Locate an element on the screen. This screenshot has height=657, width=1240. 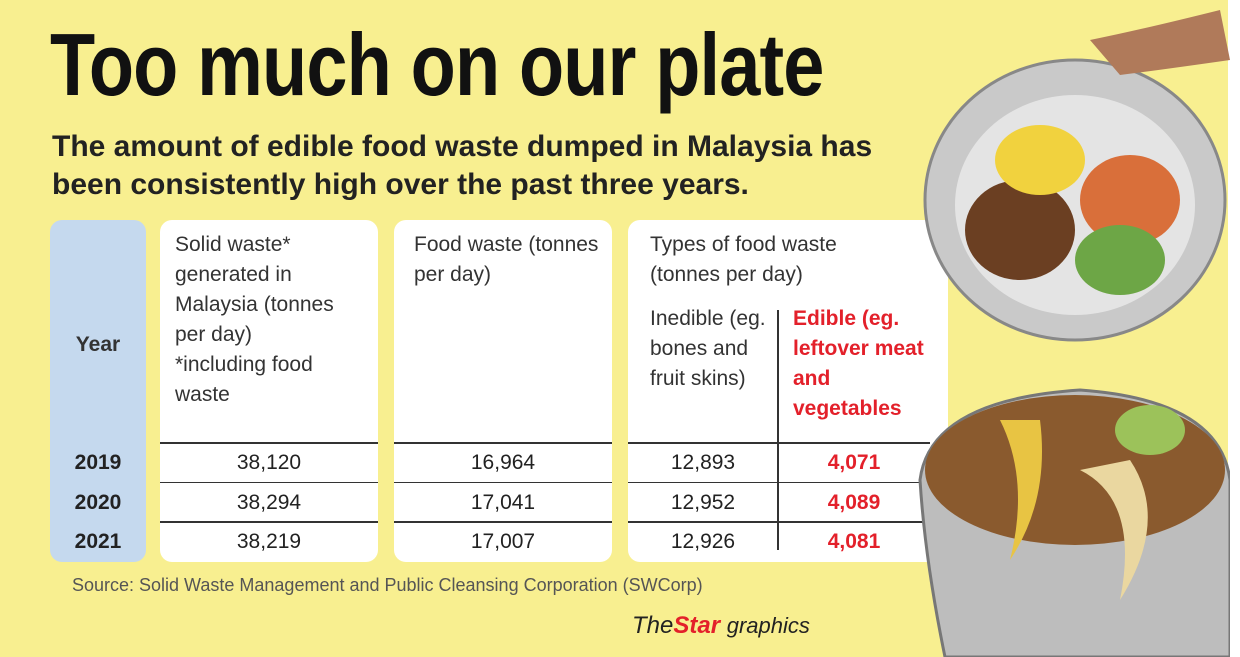
value-cell: 12,893 is located at coordinates (703, 462).